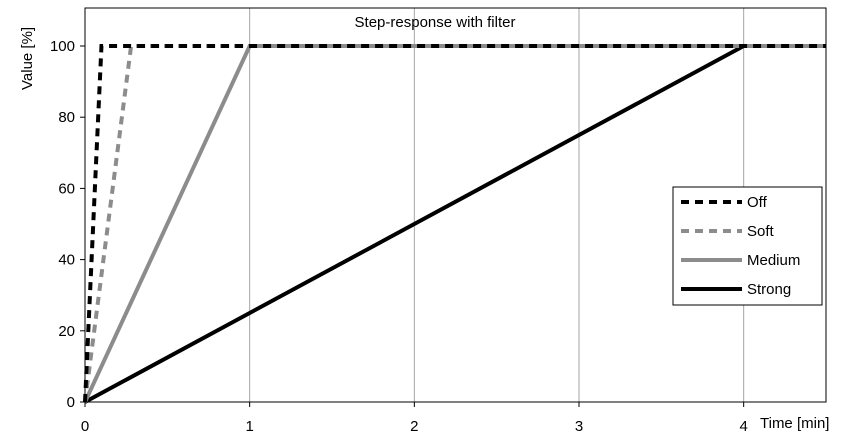  What do you see at coordinates (794, 423) in the screenshot?
I see `x-axis-label: Time [min]` at bounding box center [794, 423].